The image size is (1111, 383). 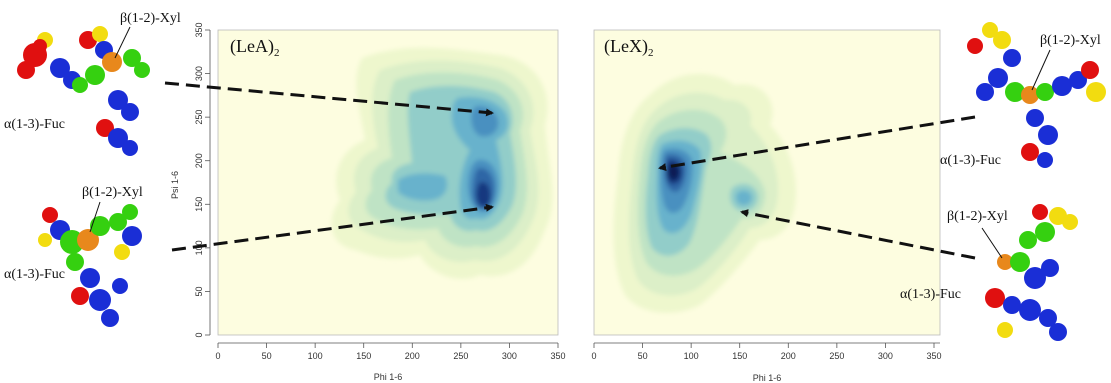 I want to click on molecule-bottom-left, so click(x=90, y=265).